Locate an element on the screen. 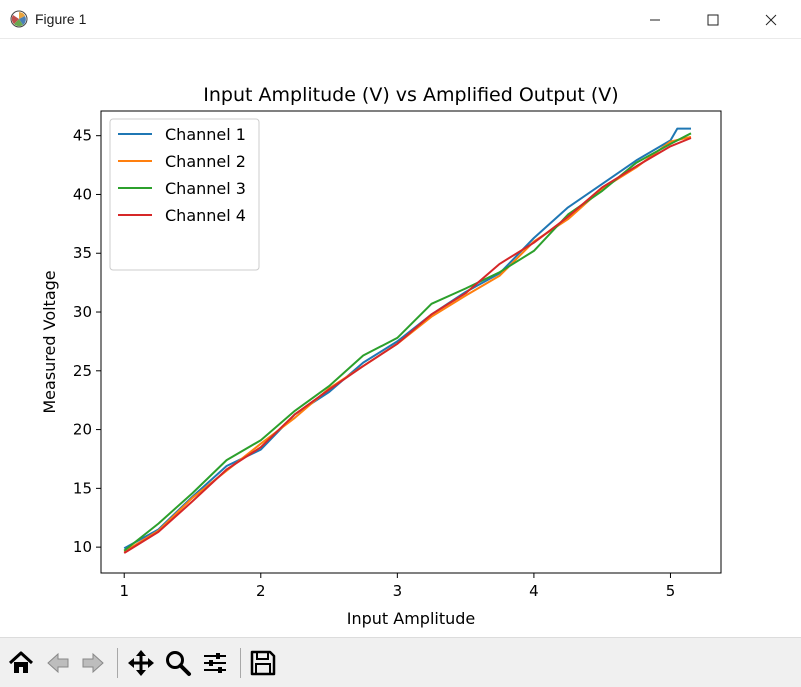 The image size is (801, 687). x-tick-label: 2 is located at coordinates (261, 591).